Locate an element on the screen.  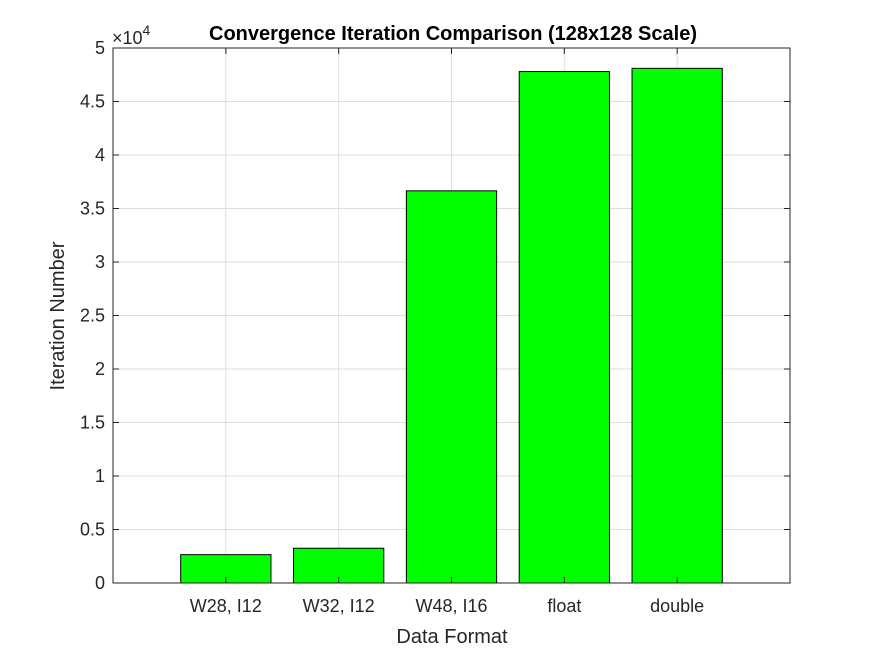
y-tick-label: 1 is located at coordinates (100, 476).